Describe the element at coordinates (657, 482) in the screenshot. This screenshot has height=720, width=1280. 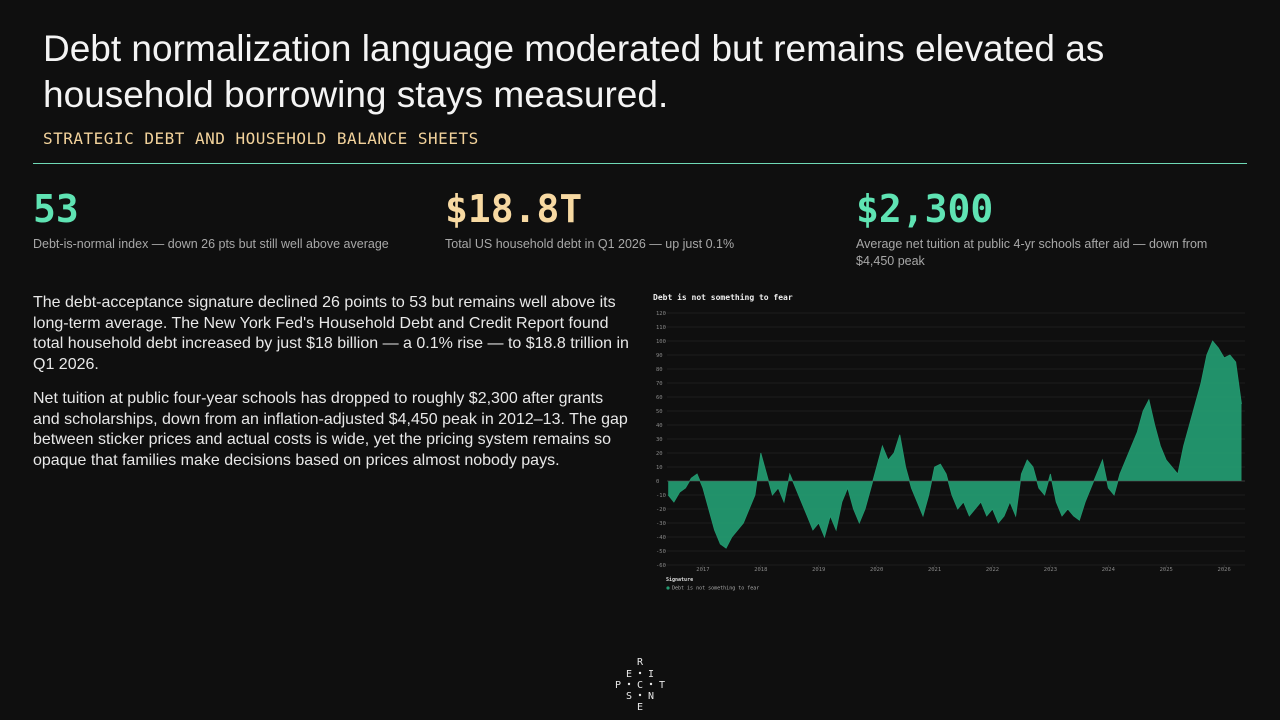
I see `y-tick-label: 0` at that location.